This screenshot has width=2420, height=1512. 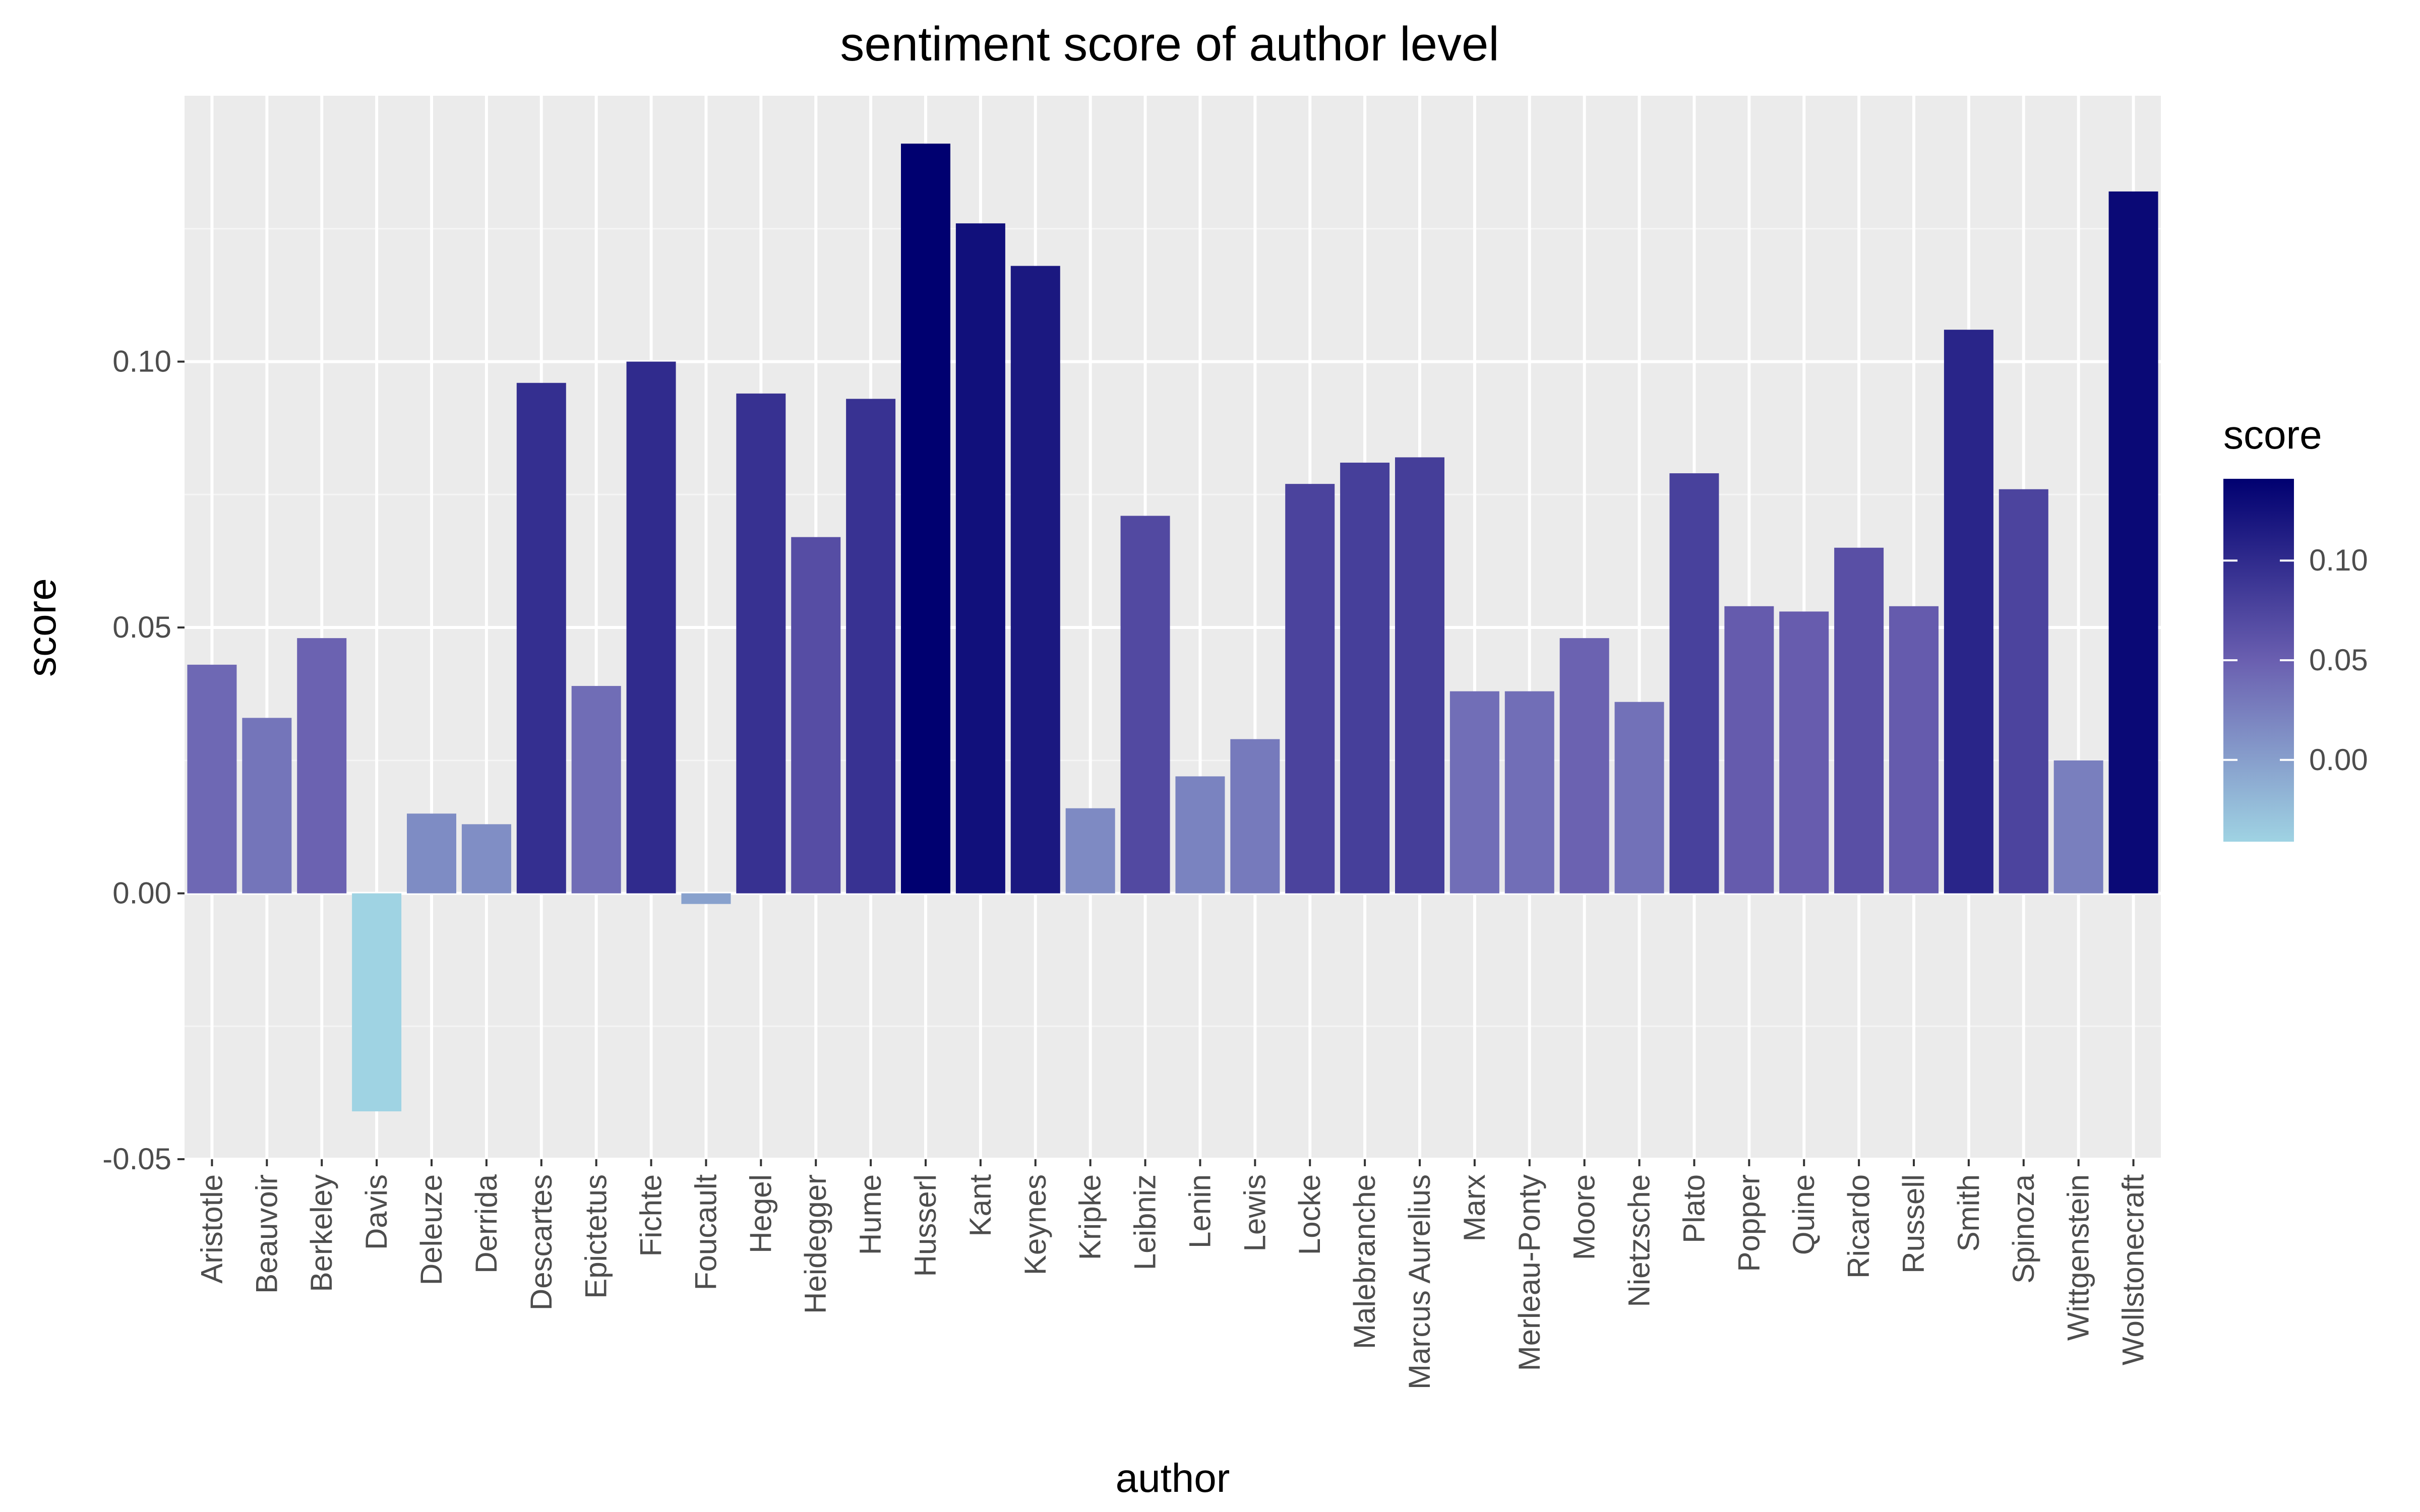 I want to click on bar-quine, so click(x=1804, y=752).